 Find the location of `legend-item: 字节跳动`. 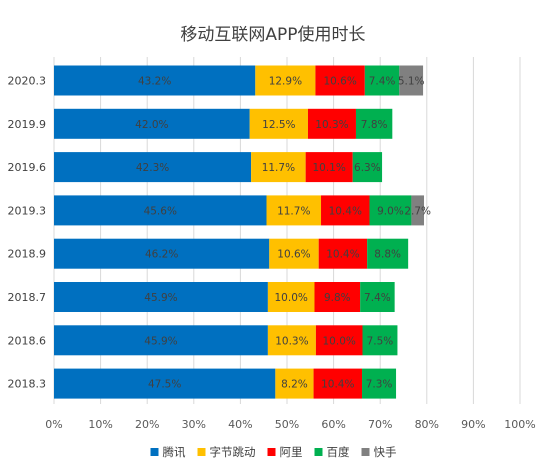

legend-item: 字节跳动 is located at coordinates (226, 452).